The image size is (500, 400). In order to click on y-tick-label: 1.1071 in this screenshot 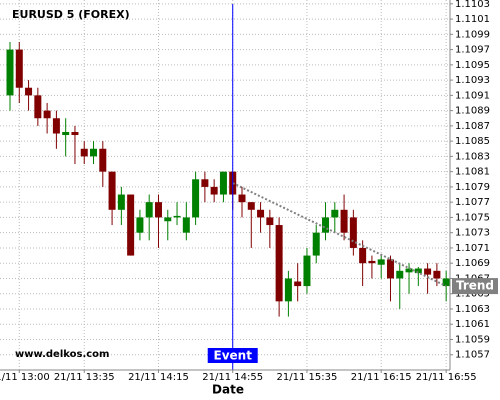, I will do `click(472, 248)`.